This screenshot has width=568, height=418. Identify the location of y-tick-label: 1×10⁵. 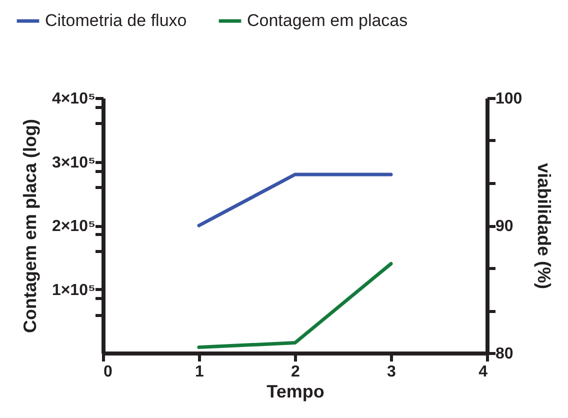
(74, 290).